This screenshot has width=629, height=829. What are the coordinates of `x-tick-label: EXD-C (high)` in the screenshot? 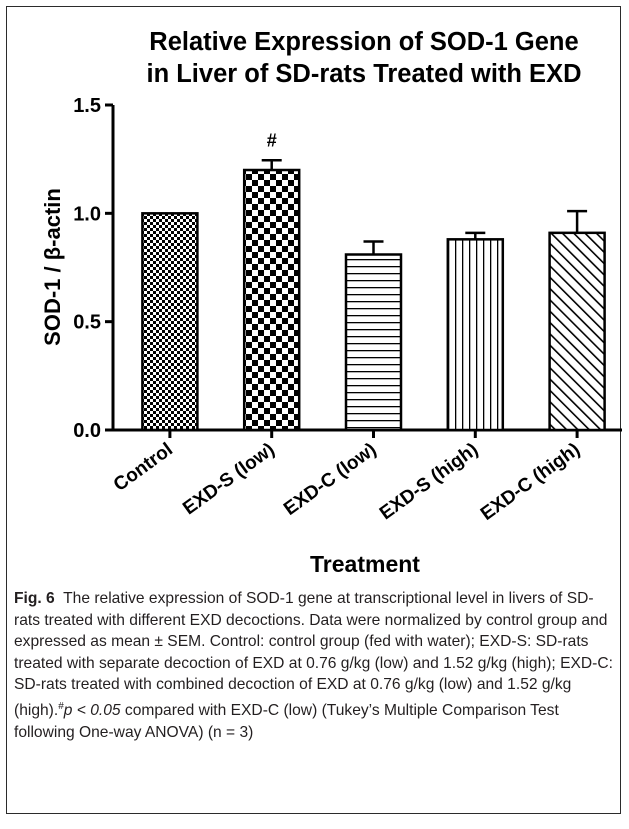 It's located at (530, 482).